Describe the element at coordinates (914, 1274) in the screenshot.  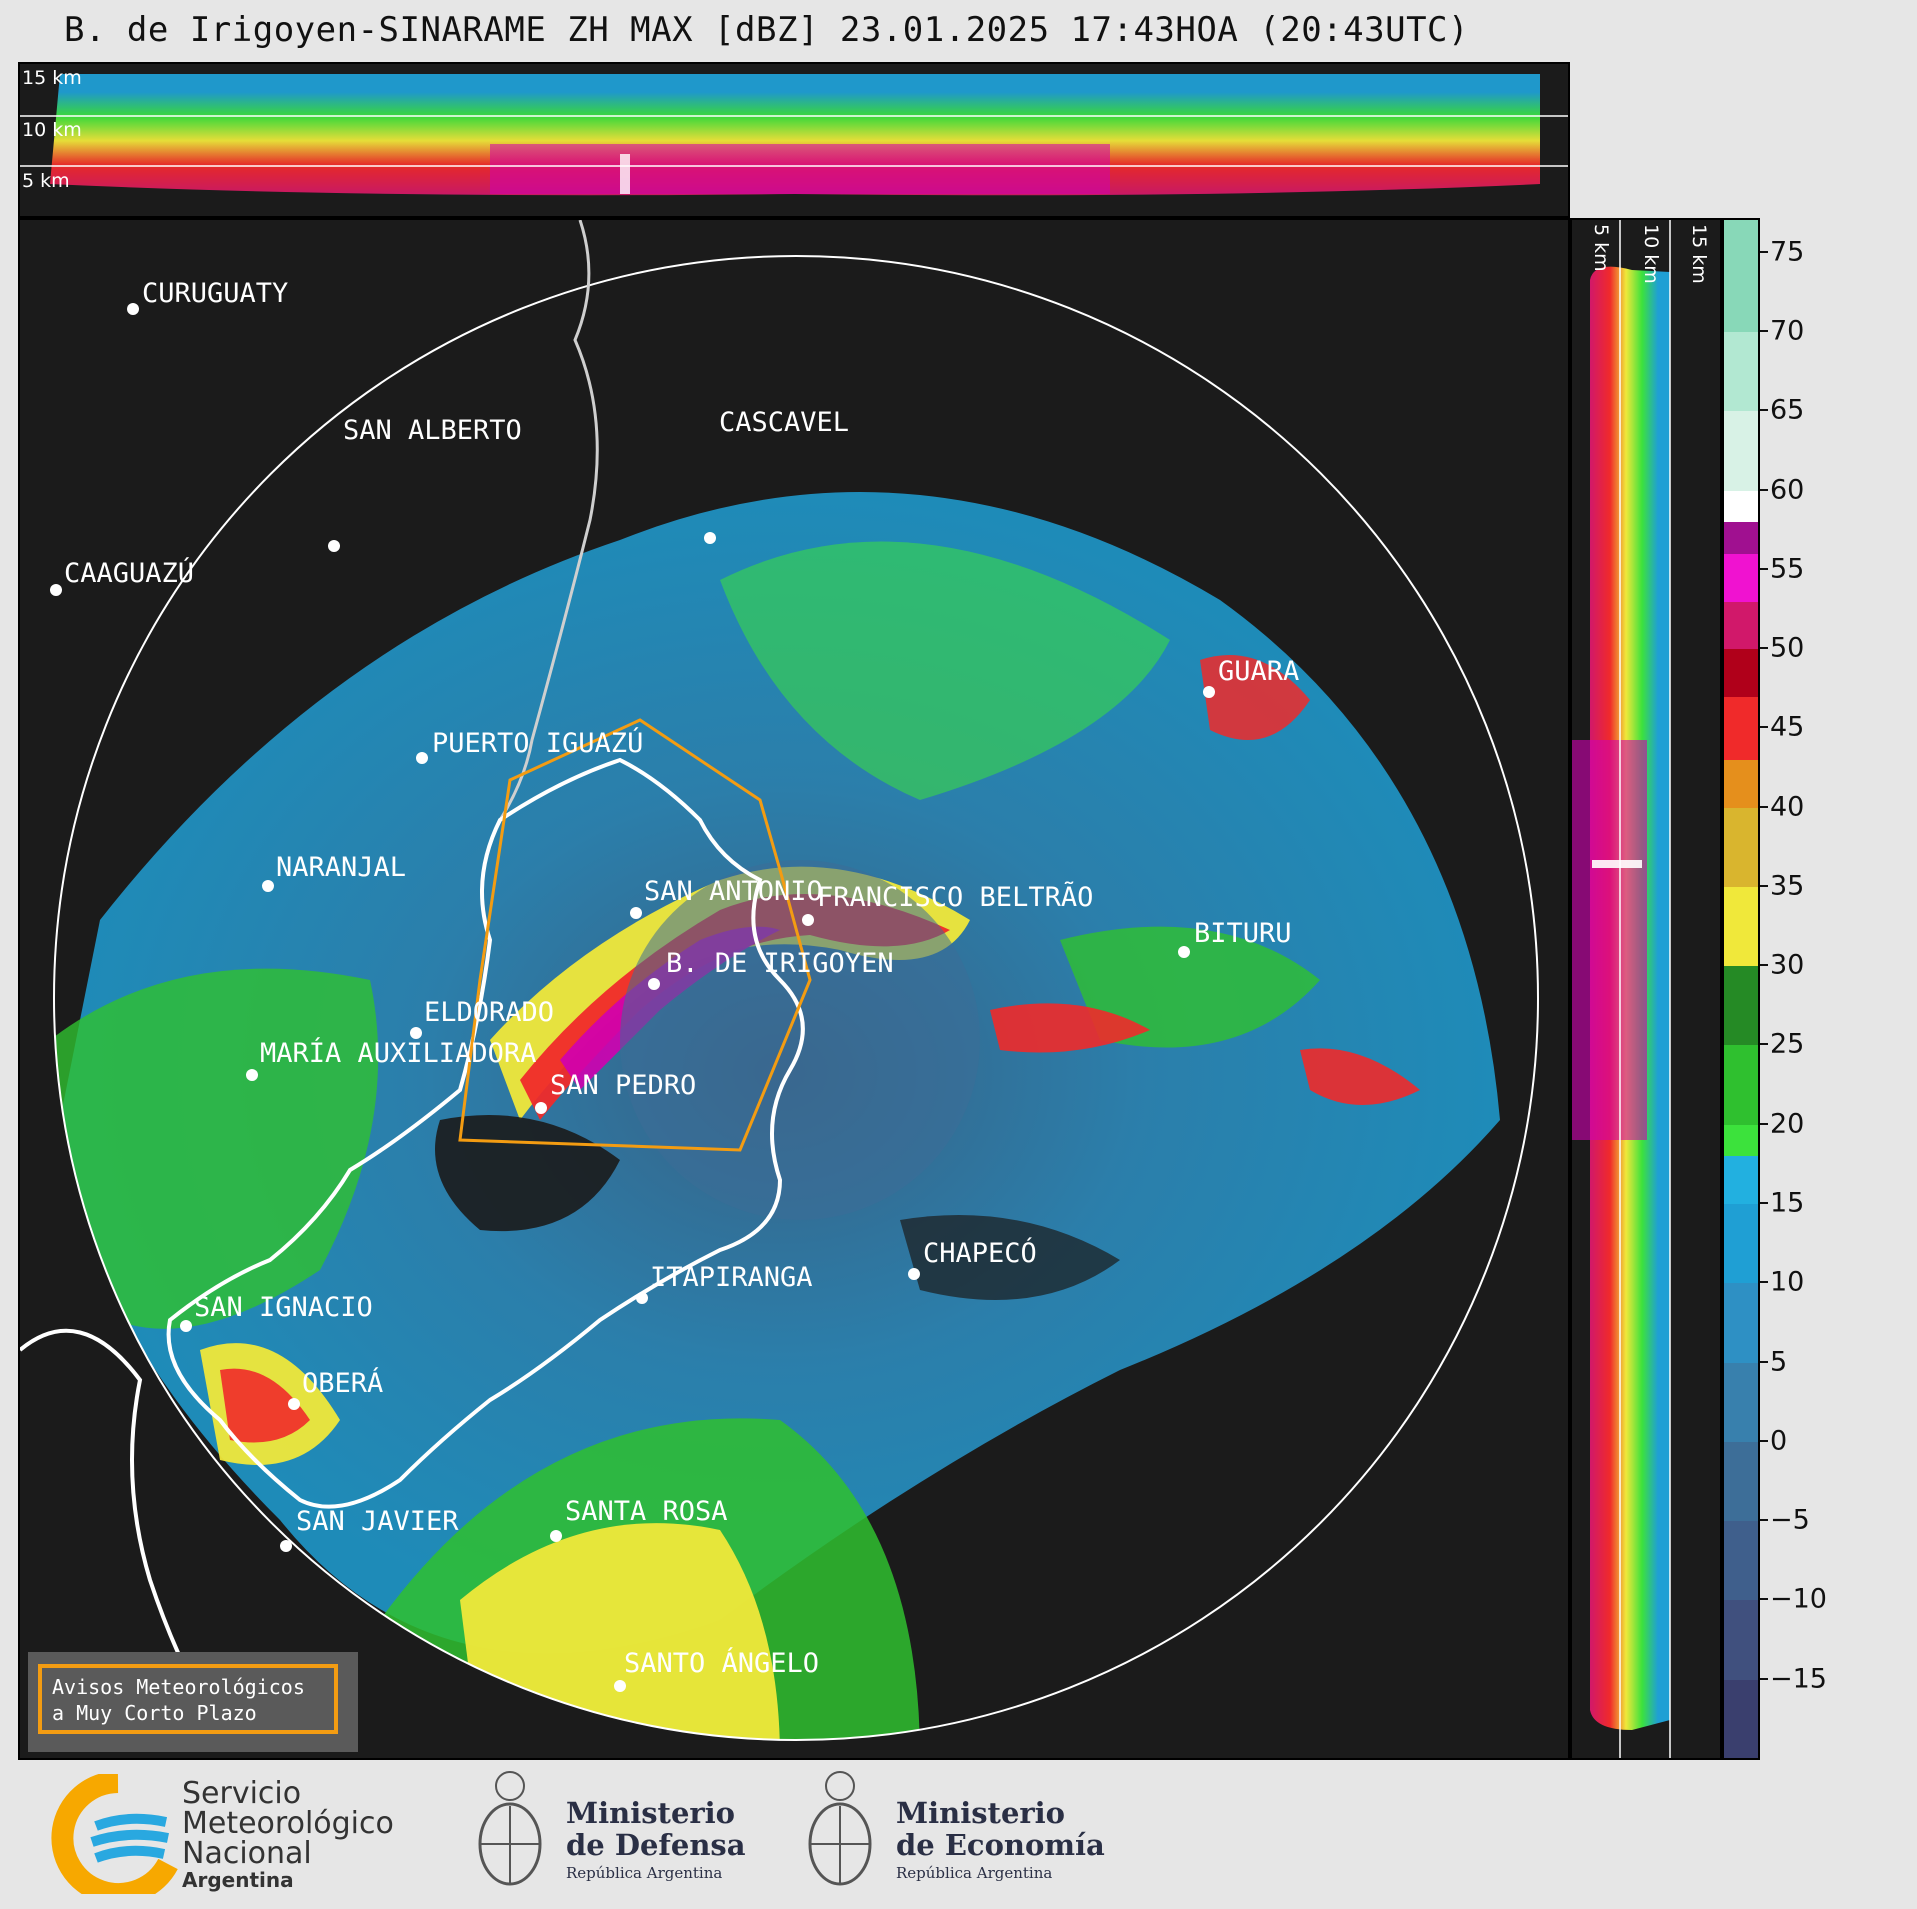
I see `dot-chapeco` at that location.